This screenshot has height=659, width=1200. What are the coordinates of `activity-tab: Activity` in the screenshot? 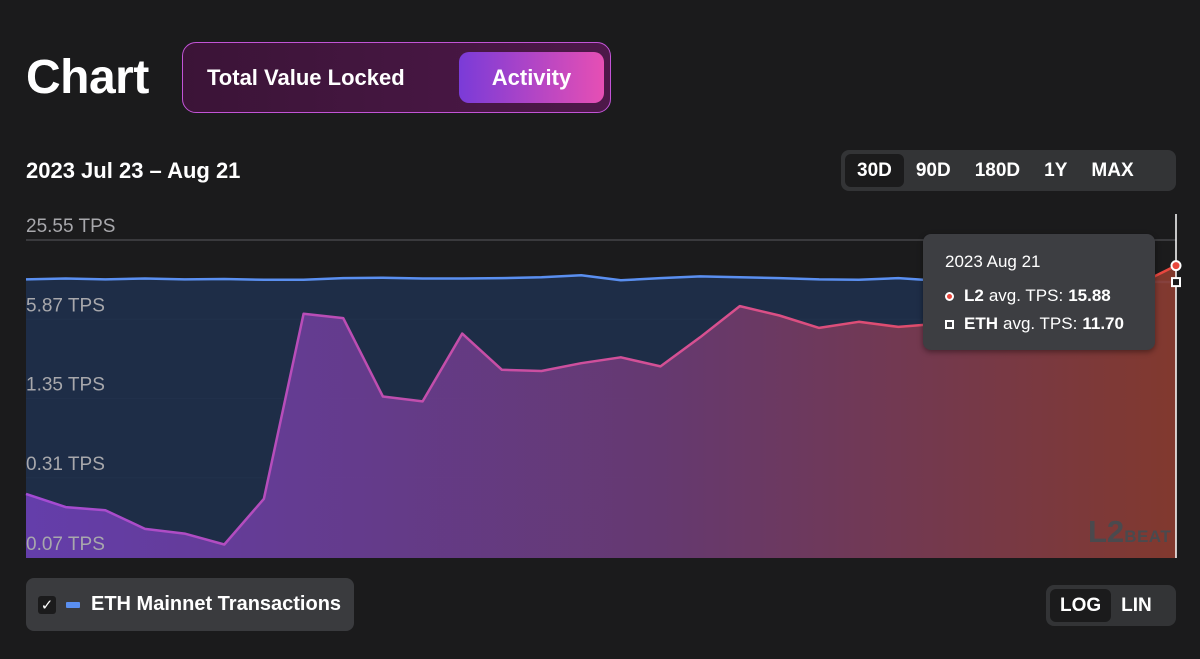 It's located at (531, 77).